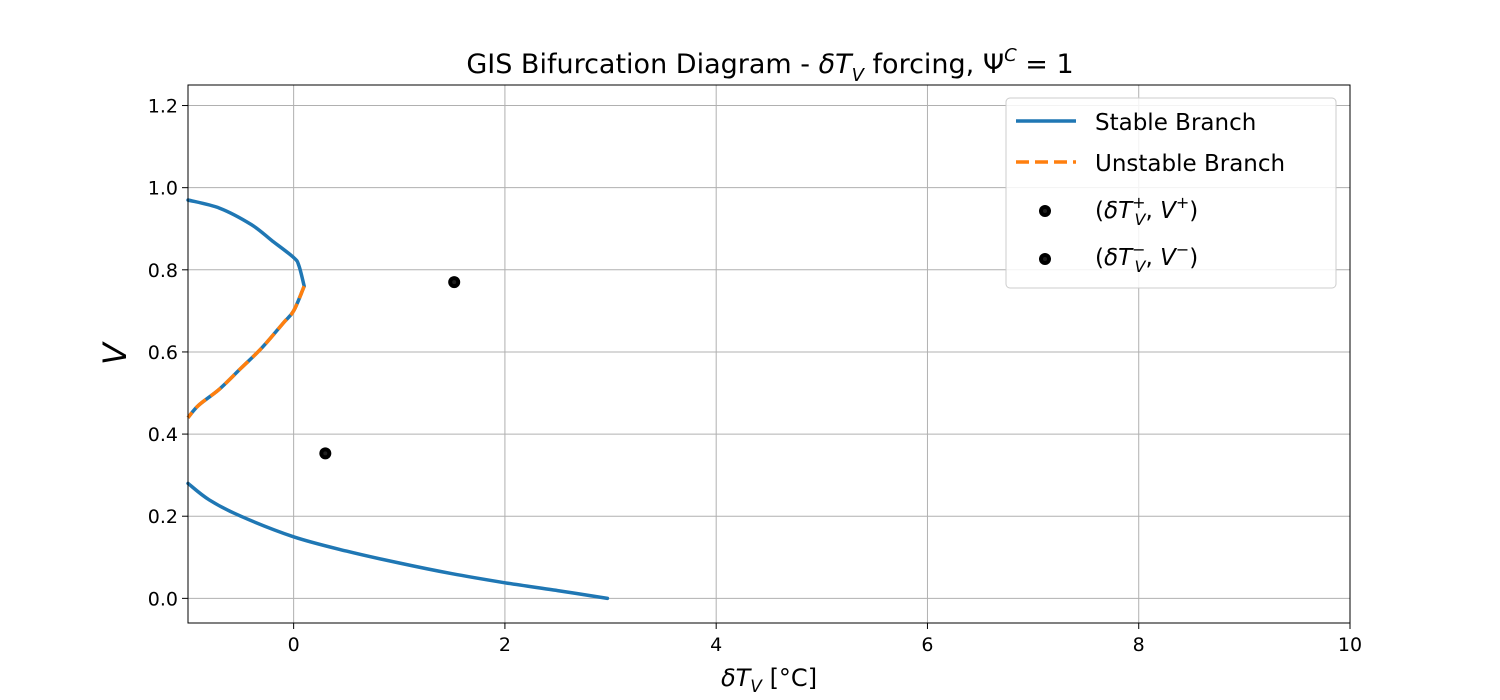 Image resolution: width=1500 pixels, height=700 pixels. Describe the element at coordinates (769, 680) in the screenshot. I see `x-axis-label: δTV [°C]` at that location.